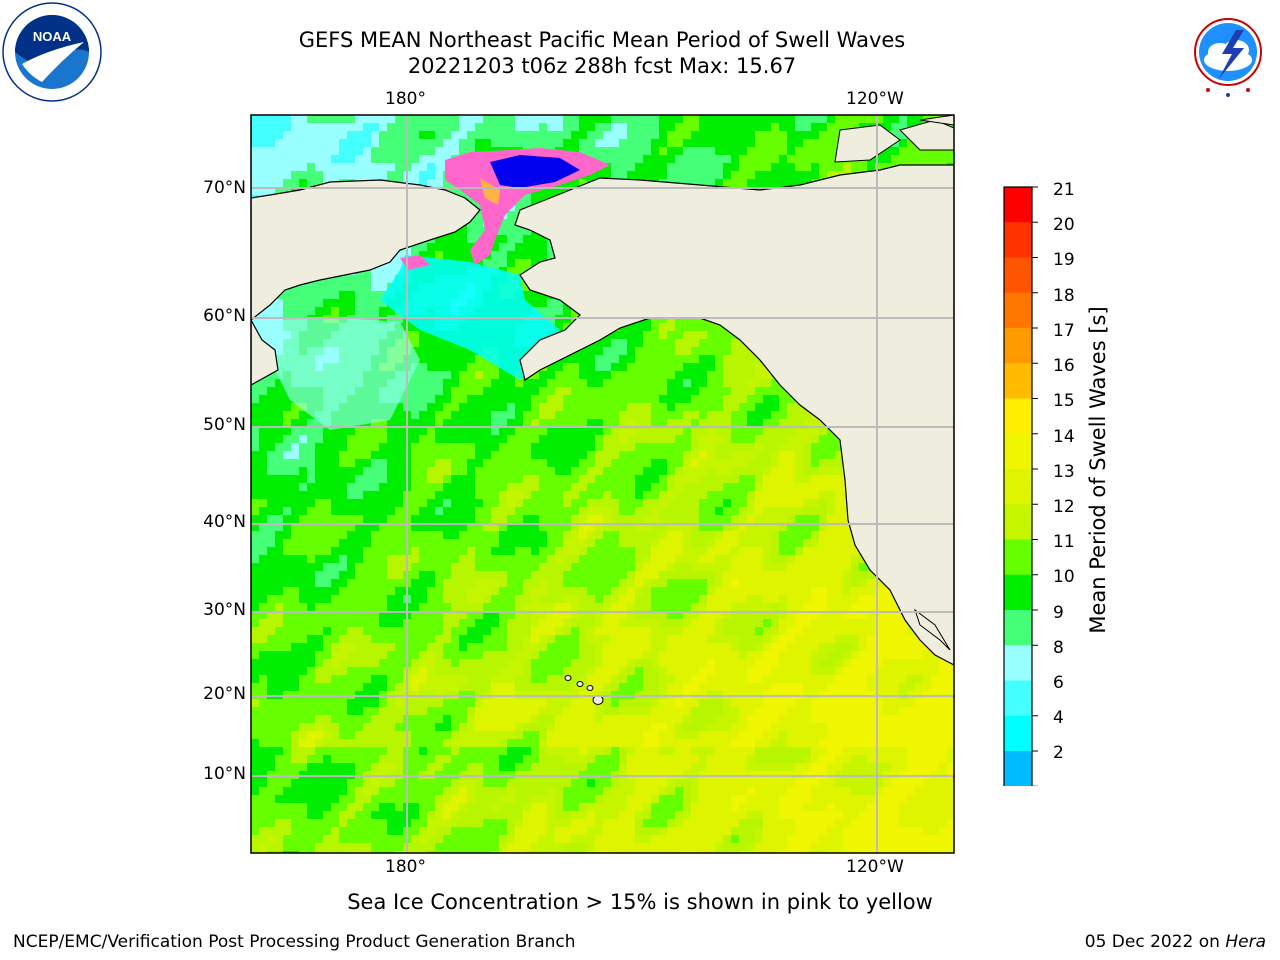 The height and width of the screenshot is (960, 1280). Describe the element at coordinates (1064, 472) in the screenshot. I see `cb-tick-13: 13` at that location.